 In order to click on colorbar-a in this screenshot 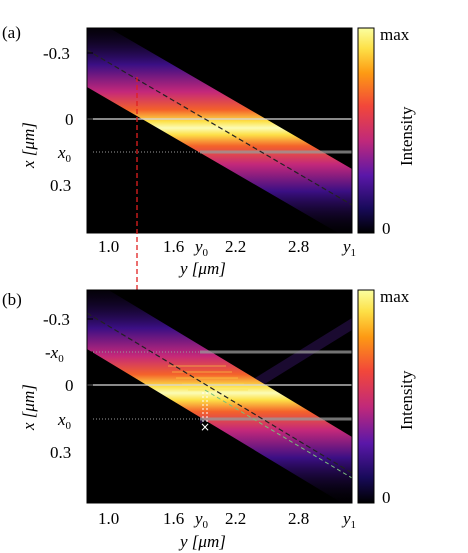, I will do `click(366, 130)`.